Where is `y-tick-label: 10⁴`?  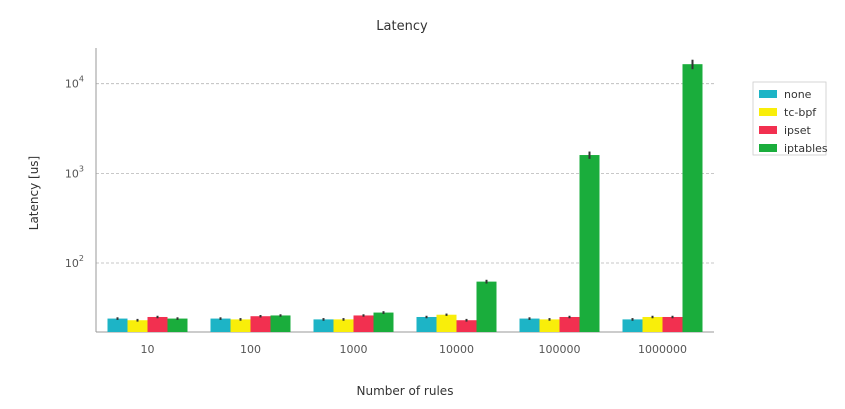
y-tick-label: 10⁴ is located at coordinates (74, 83).